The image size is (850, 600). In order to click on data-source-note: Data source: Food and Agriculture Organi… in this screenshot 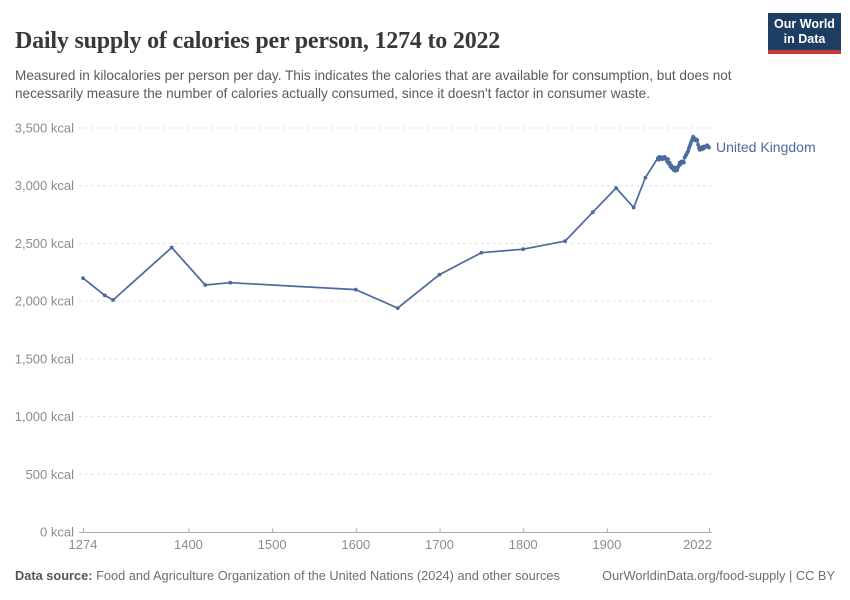, I will do `click(287, 575)`.